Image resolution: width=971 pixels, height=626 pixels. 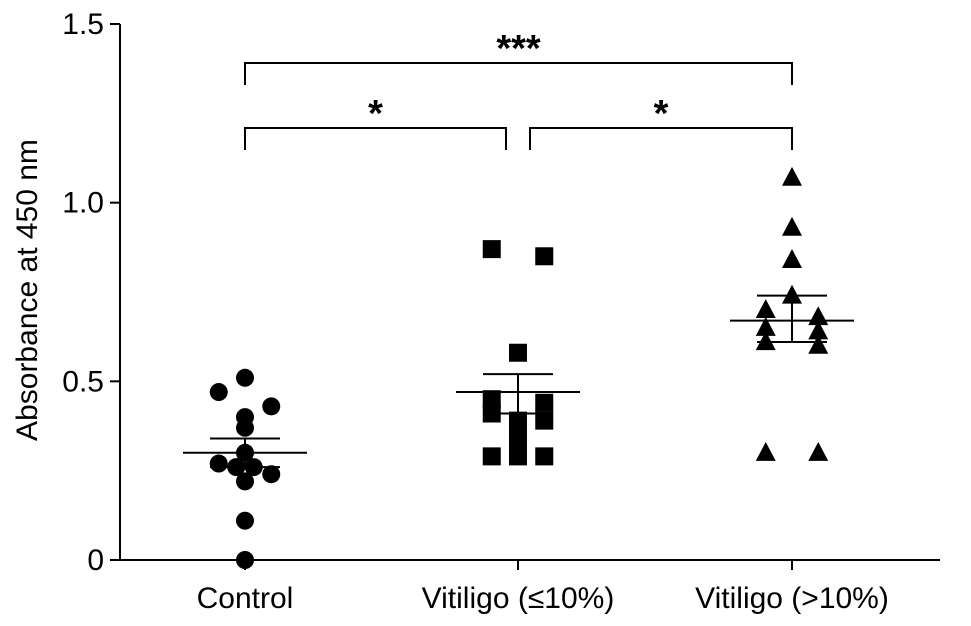 What do you see at coordinates (83, 203) in the screenshot?
I see `y-tick-label: 1.0` at bounding box center [83, 203].